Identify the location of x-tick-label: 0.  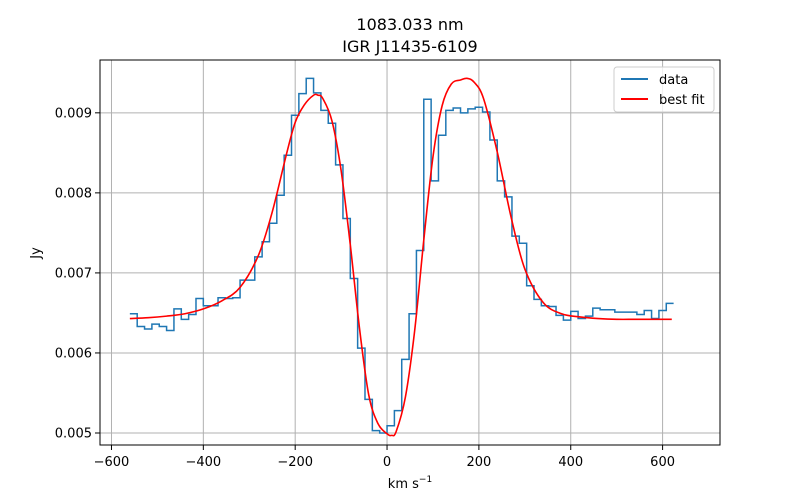
(387, 462).